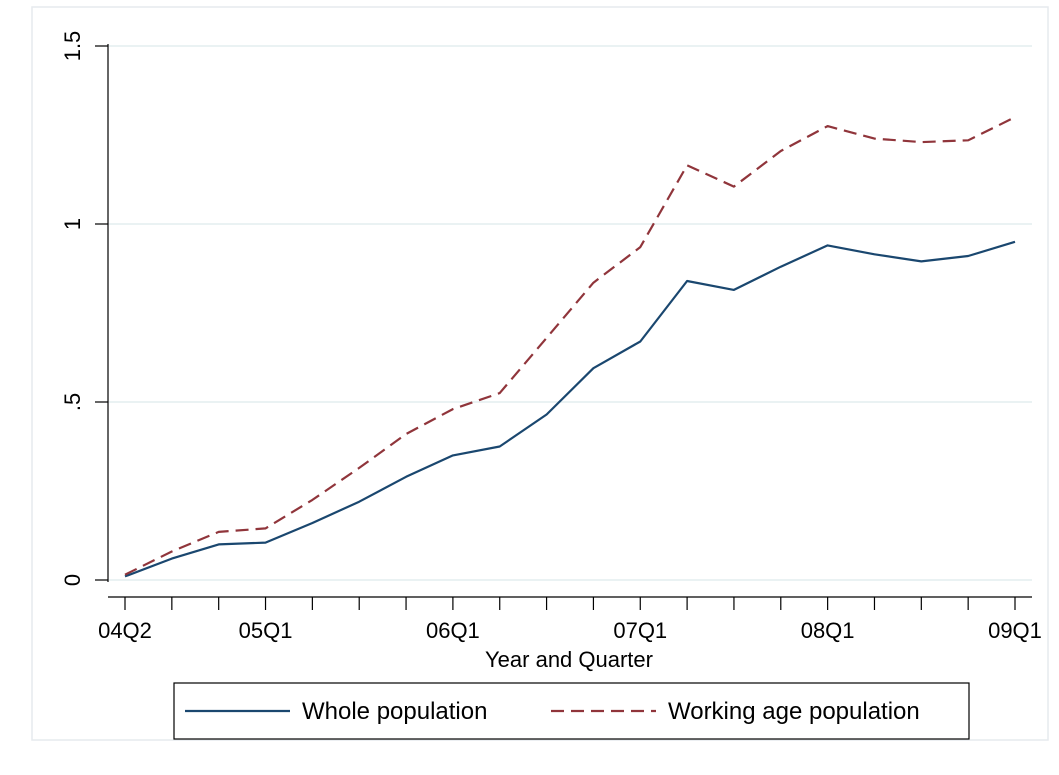  What do you see at coordinates (72, 402) in the screenshot?
I see `y-tick-label: .5` at bounding box center [72, 402].